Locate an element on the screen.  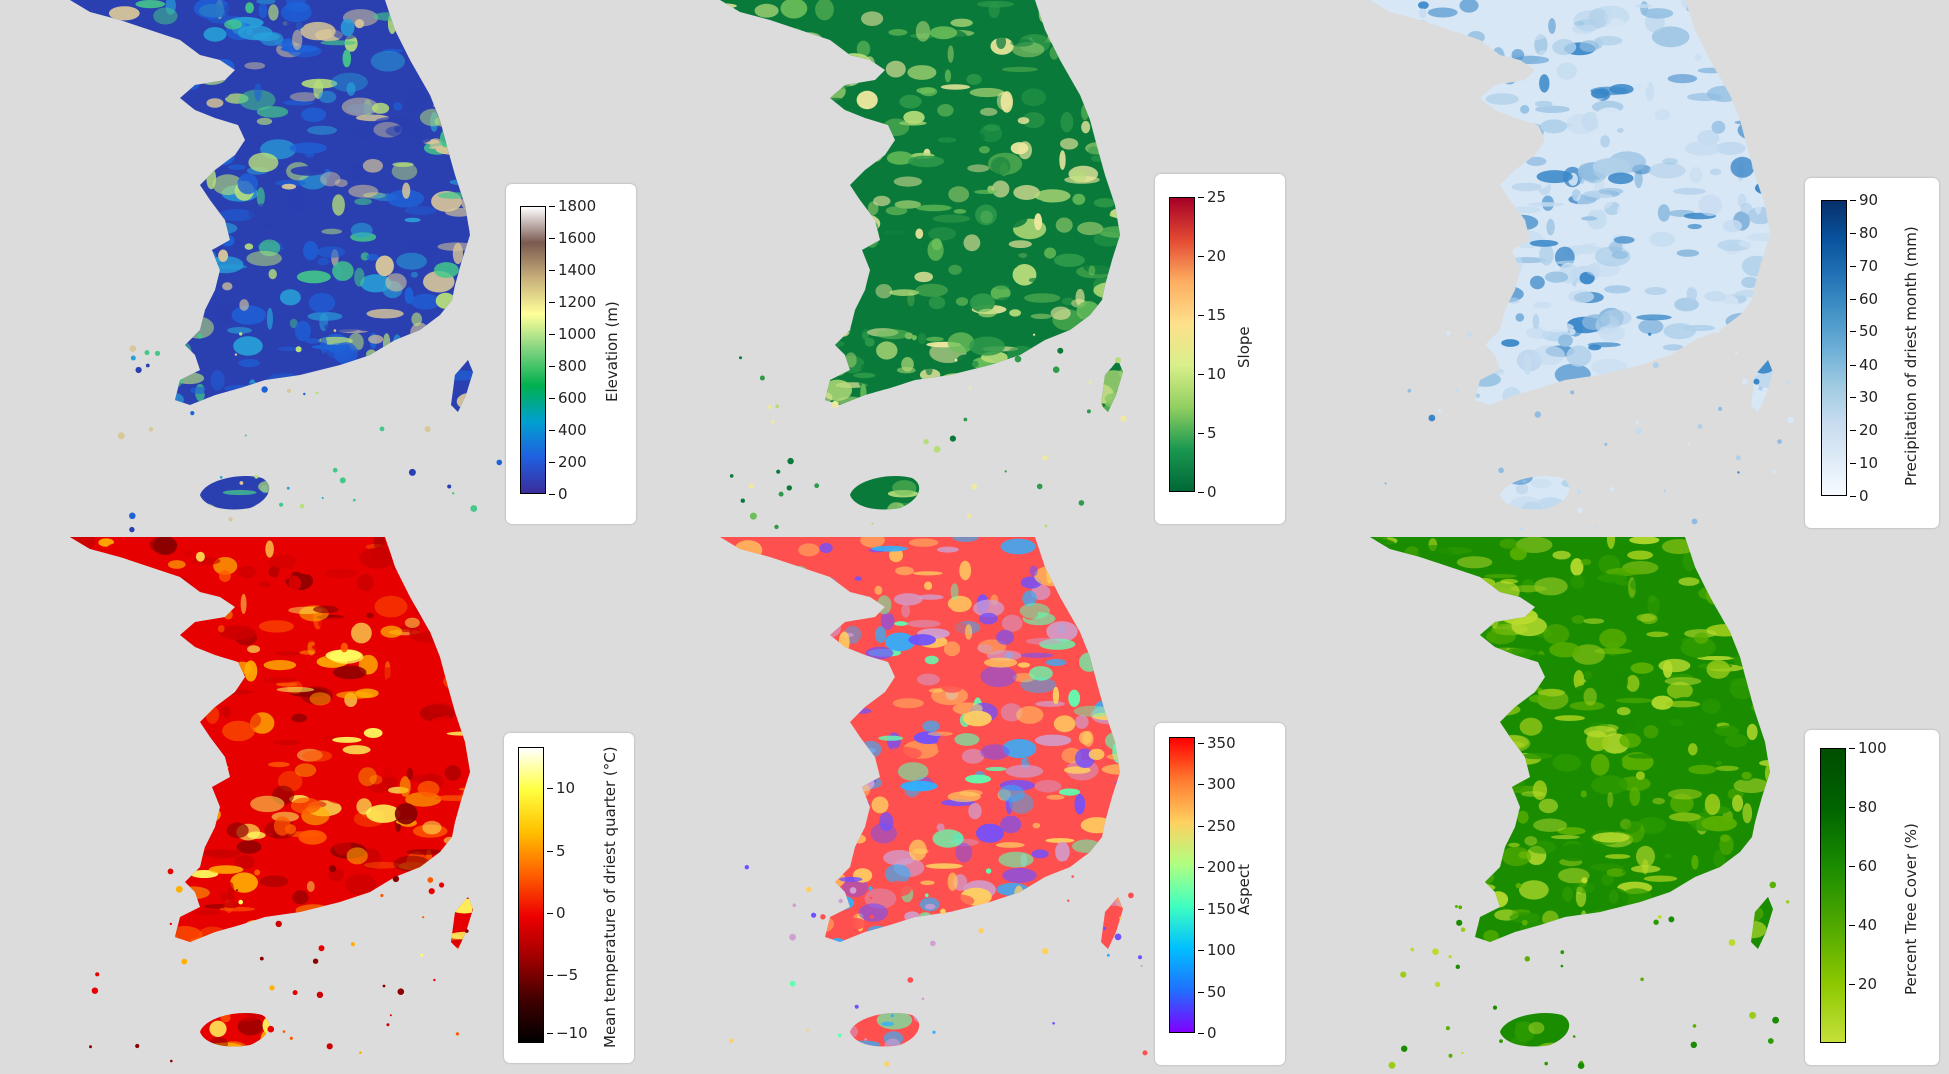
aspect-tick-label: 0 is located at coordinates (1207, 1033).